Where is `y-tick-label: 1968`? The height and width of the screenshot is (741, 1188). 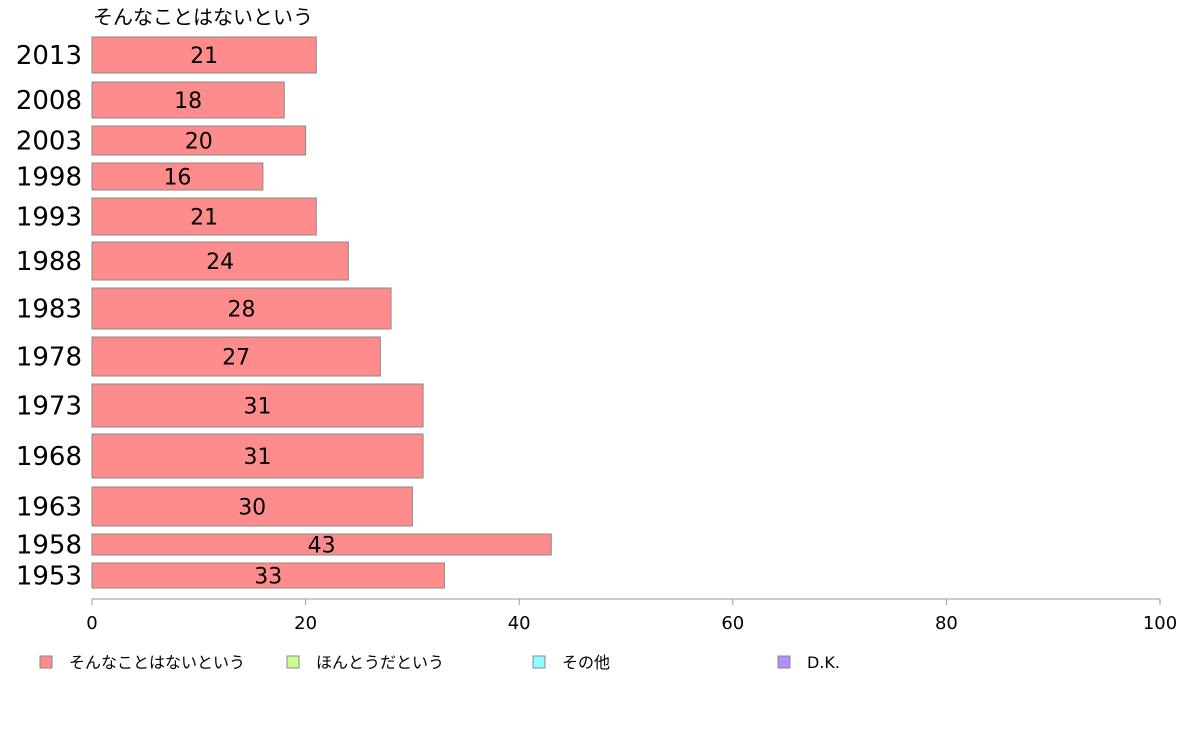
y-tick-label: 1968 is located at coordinates (49, 457).